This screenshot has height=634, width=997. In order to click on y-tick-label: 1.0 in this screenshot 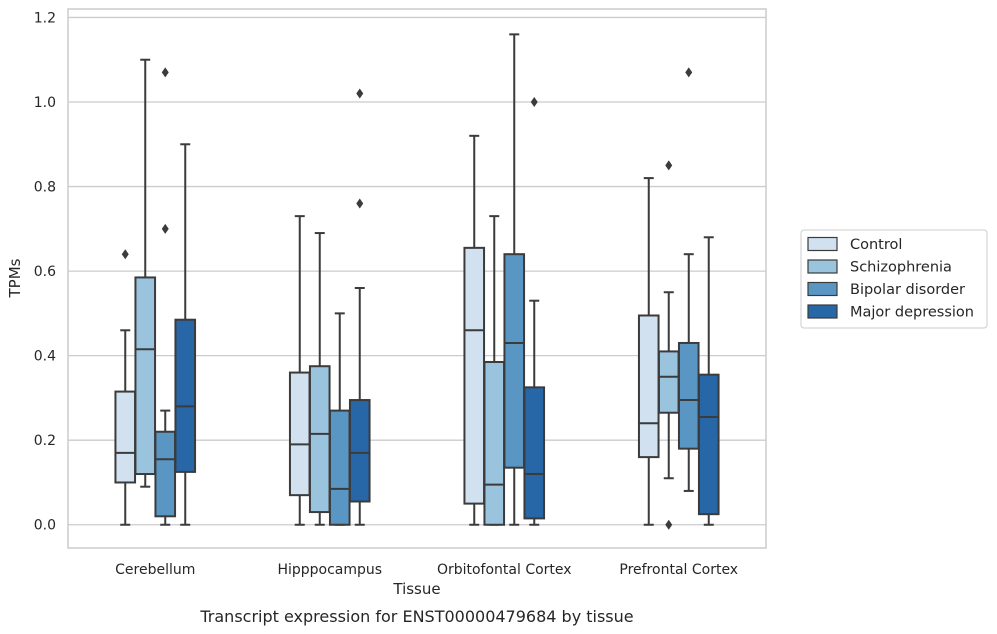, I will do `click(45, 103)`.